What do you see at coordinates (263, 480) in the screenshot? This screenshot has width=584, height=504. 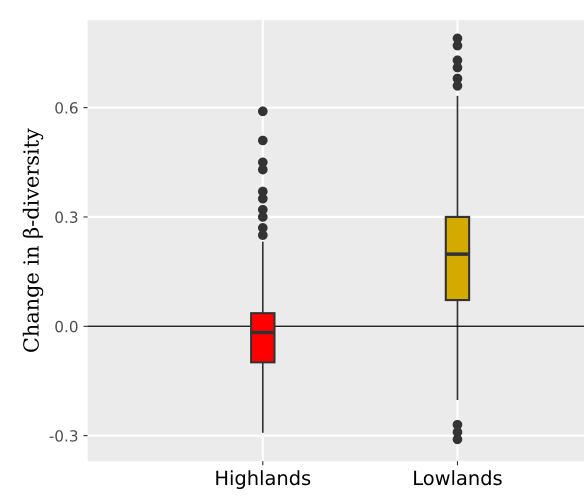 I see `x-tick-label: Highlands` at bounding box center [263, 480].